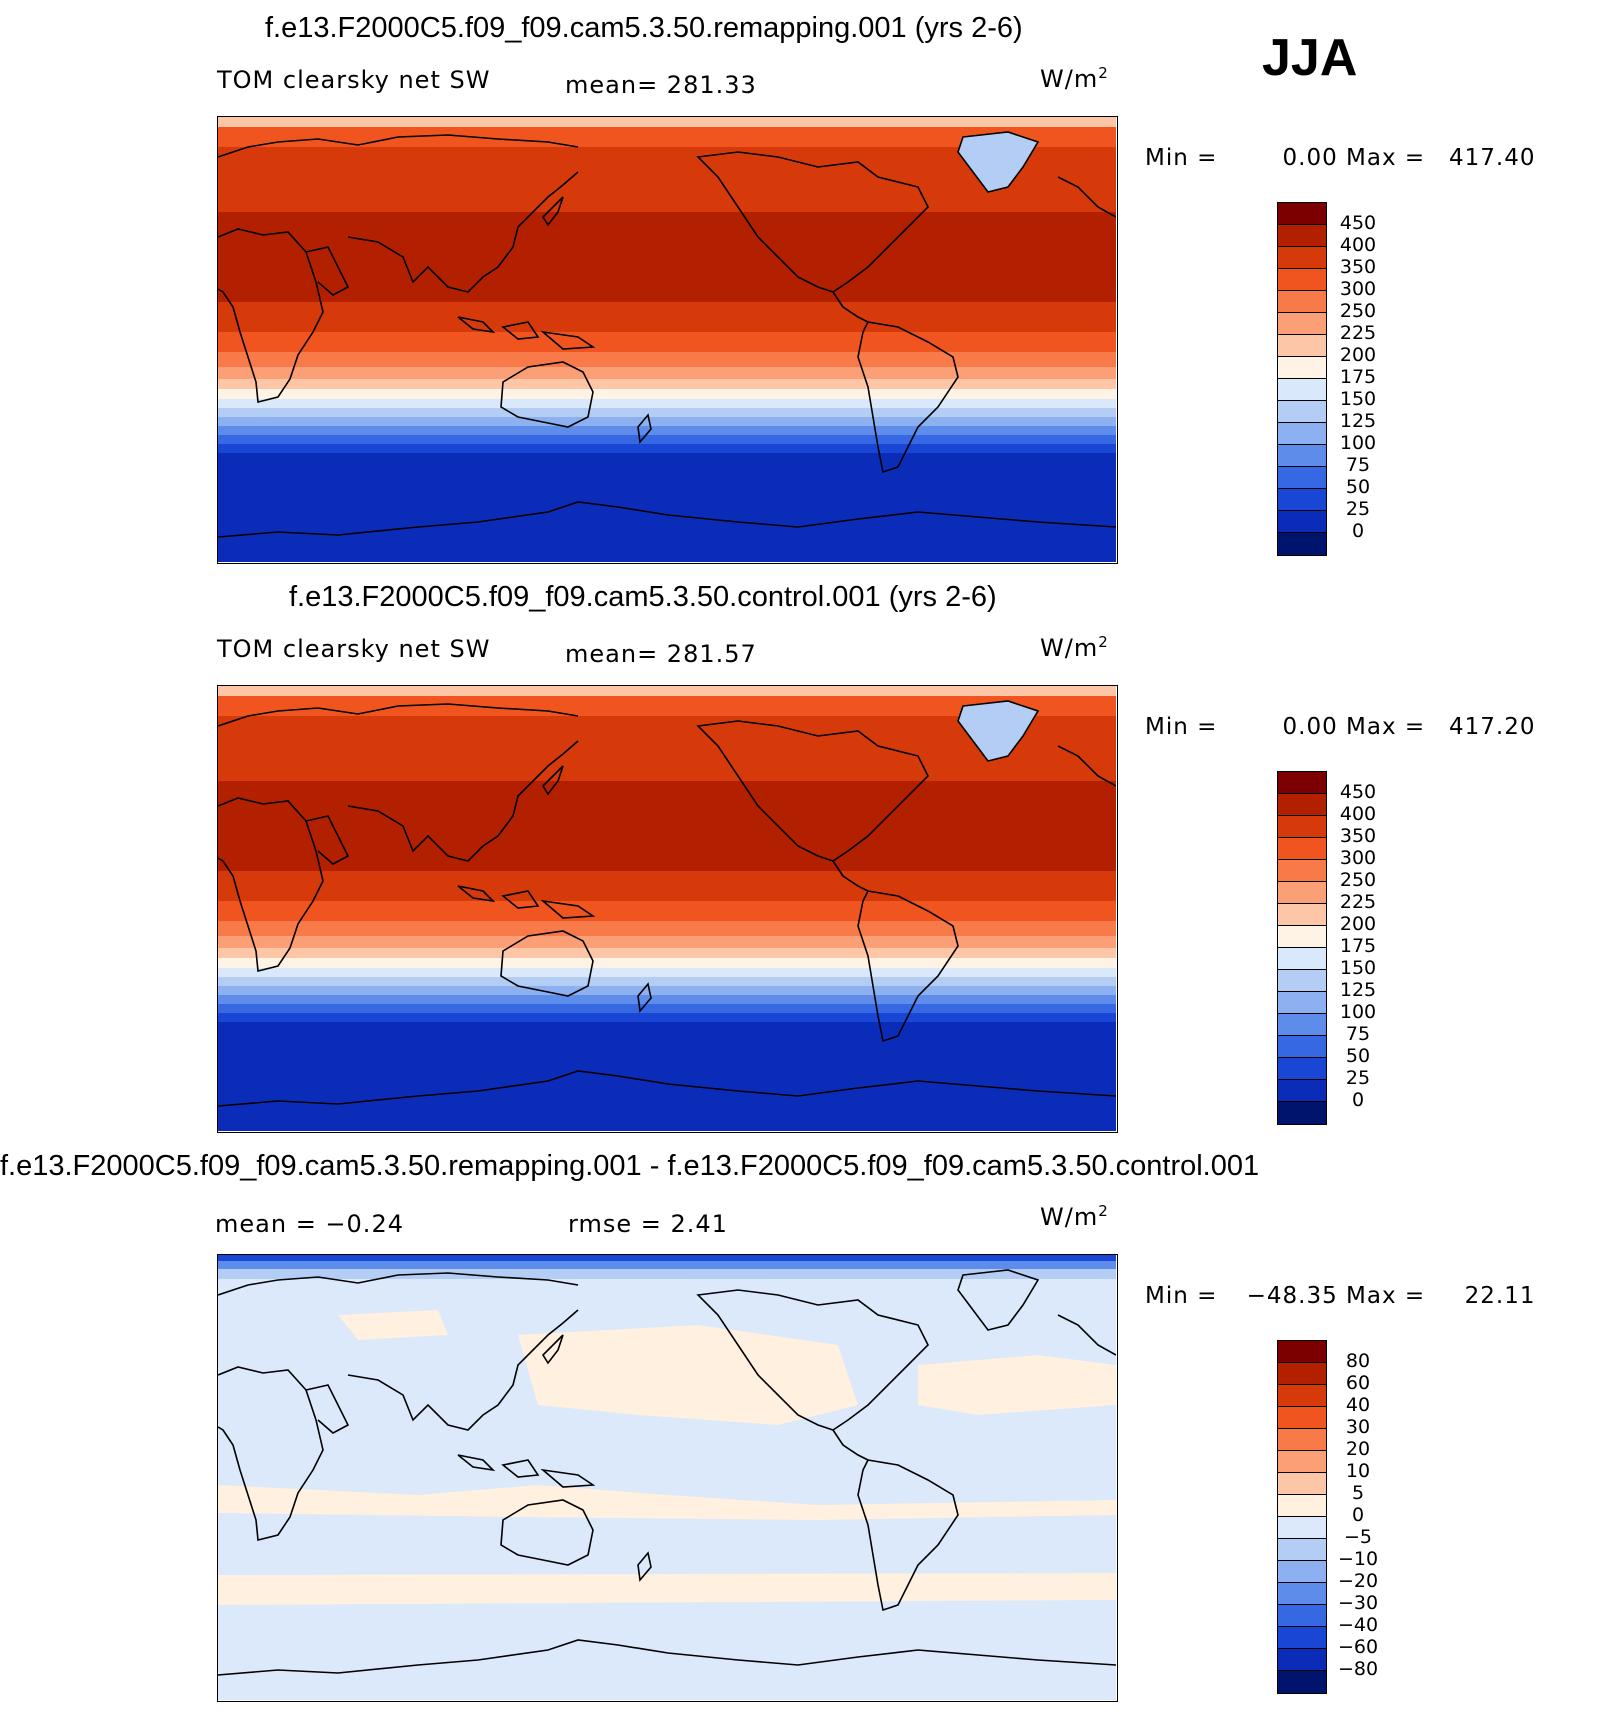  I want to click on colorbar-tick-label: 50, so click(1358, 1056).